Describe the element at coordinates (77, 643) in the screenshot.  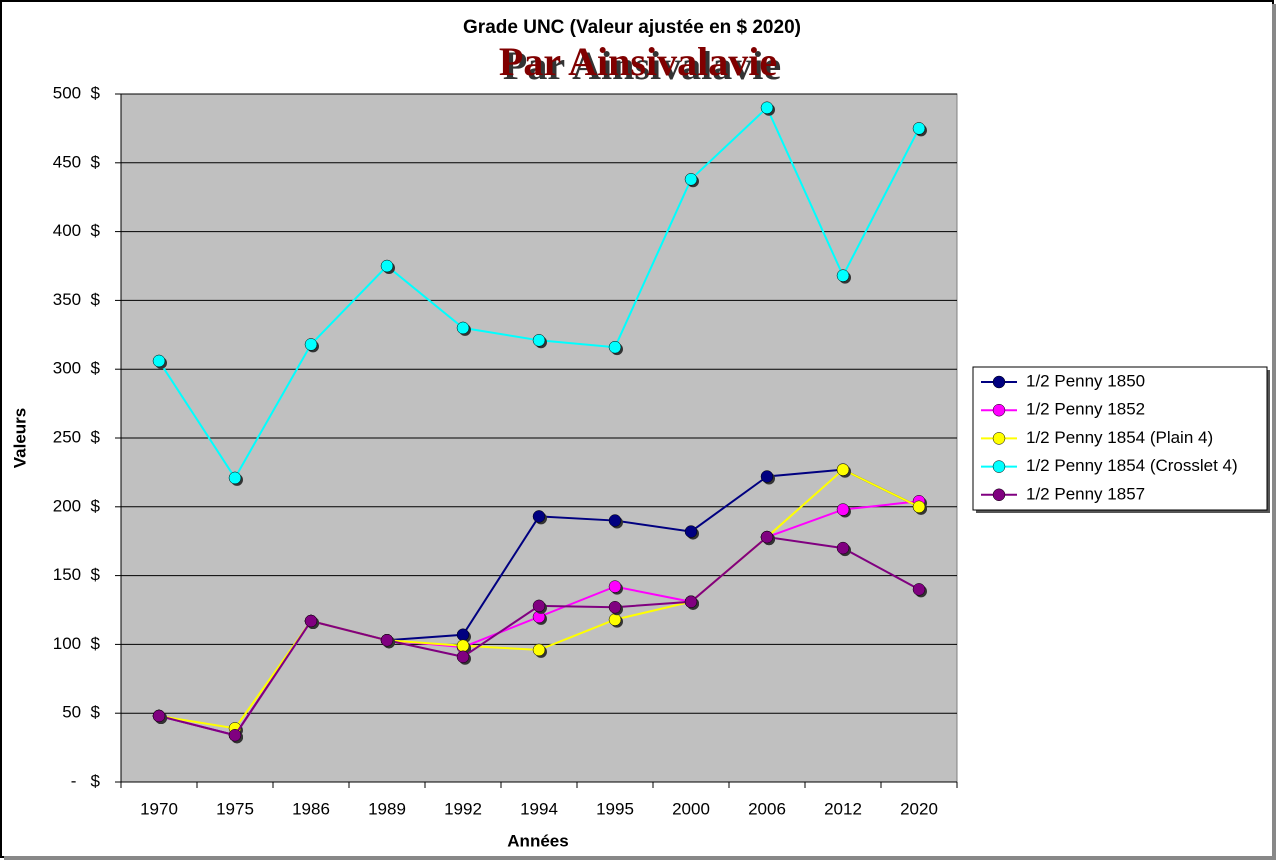
I see `y-tick-label: 100 $` at that location.